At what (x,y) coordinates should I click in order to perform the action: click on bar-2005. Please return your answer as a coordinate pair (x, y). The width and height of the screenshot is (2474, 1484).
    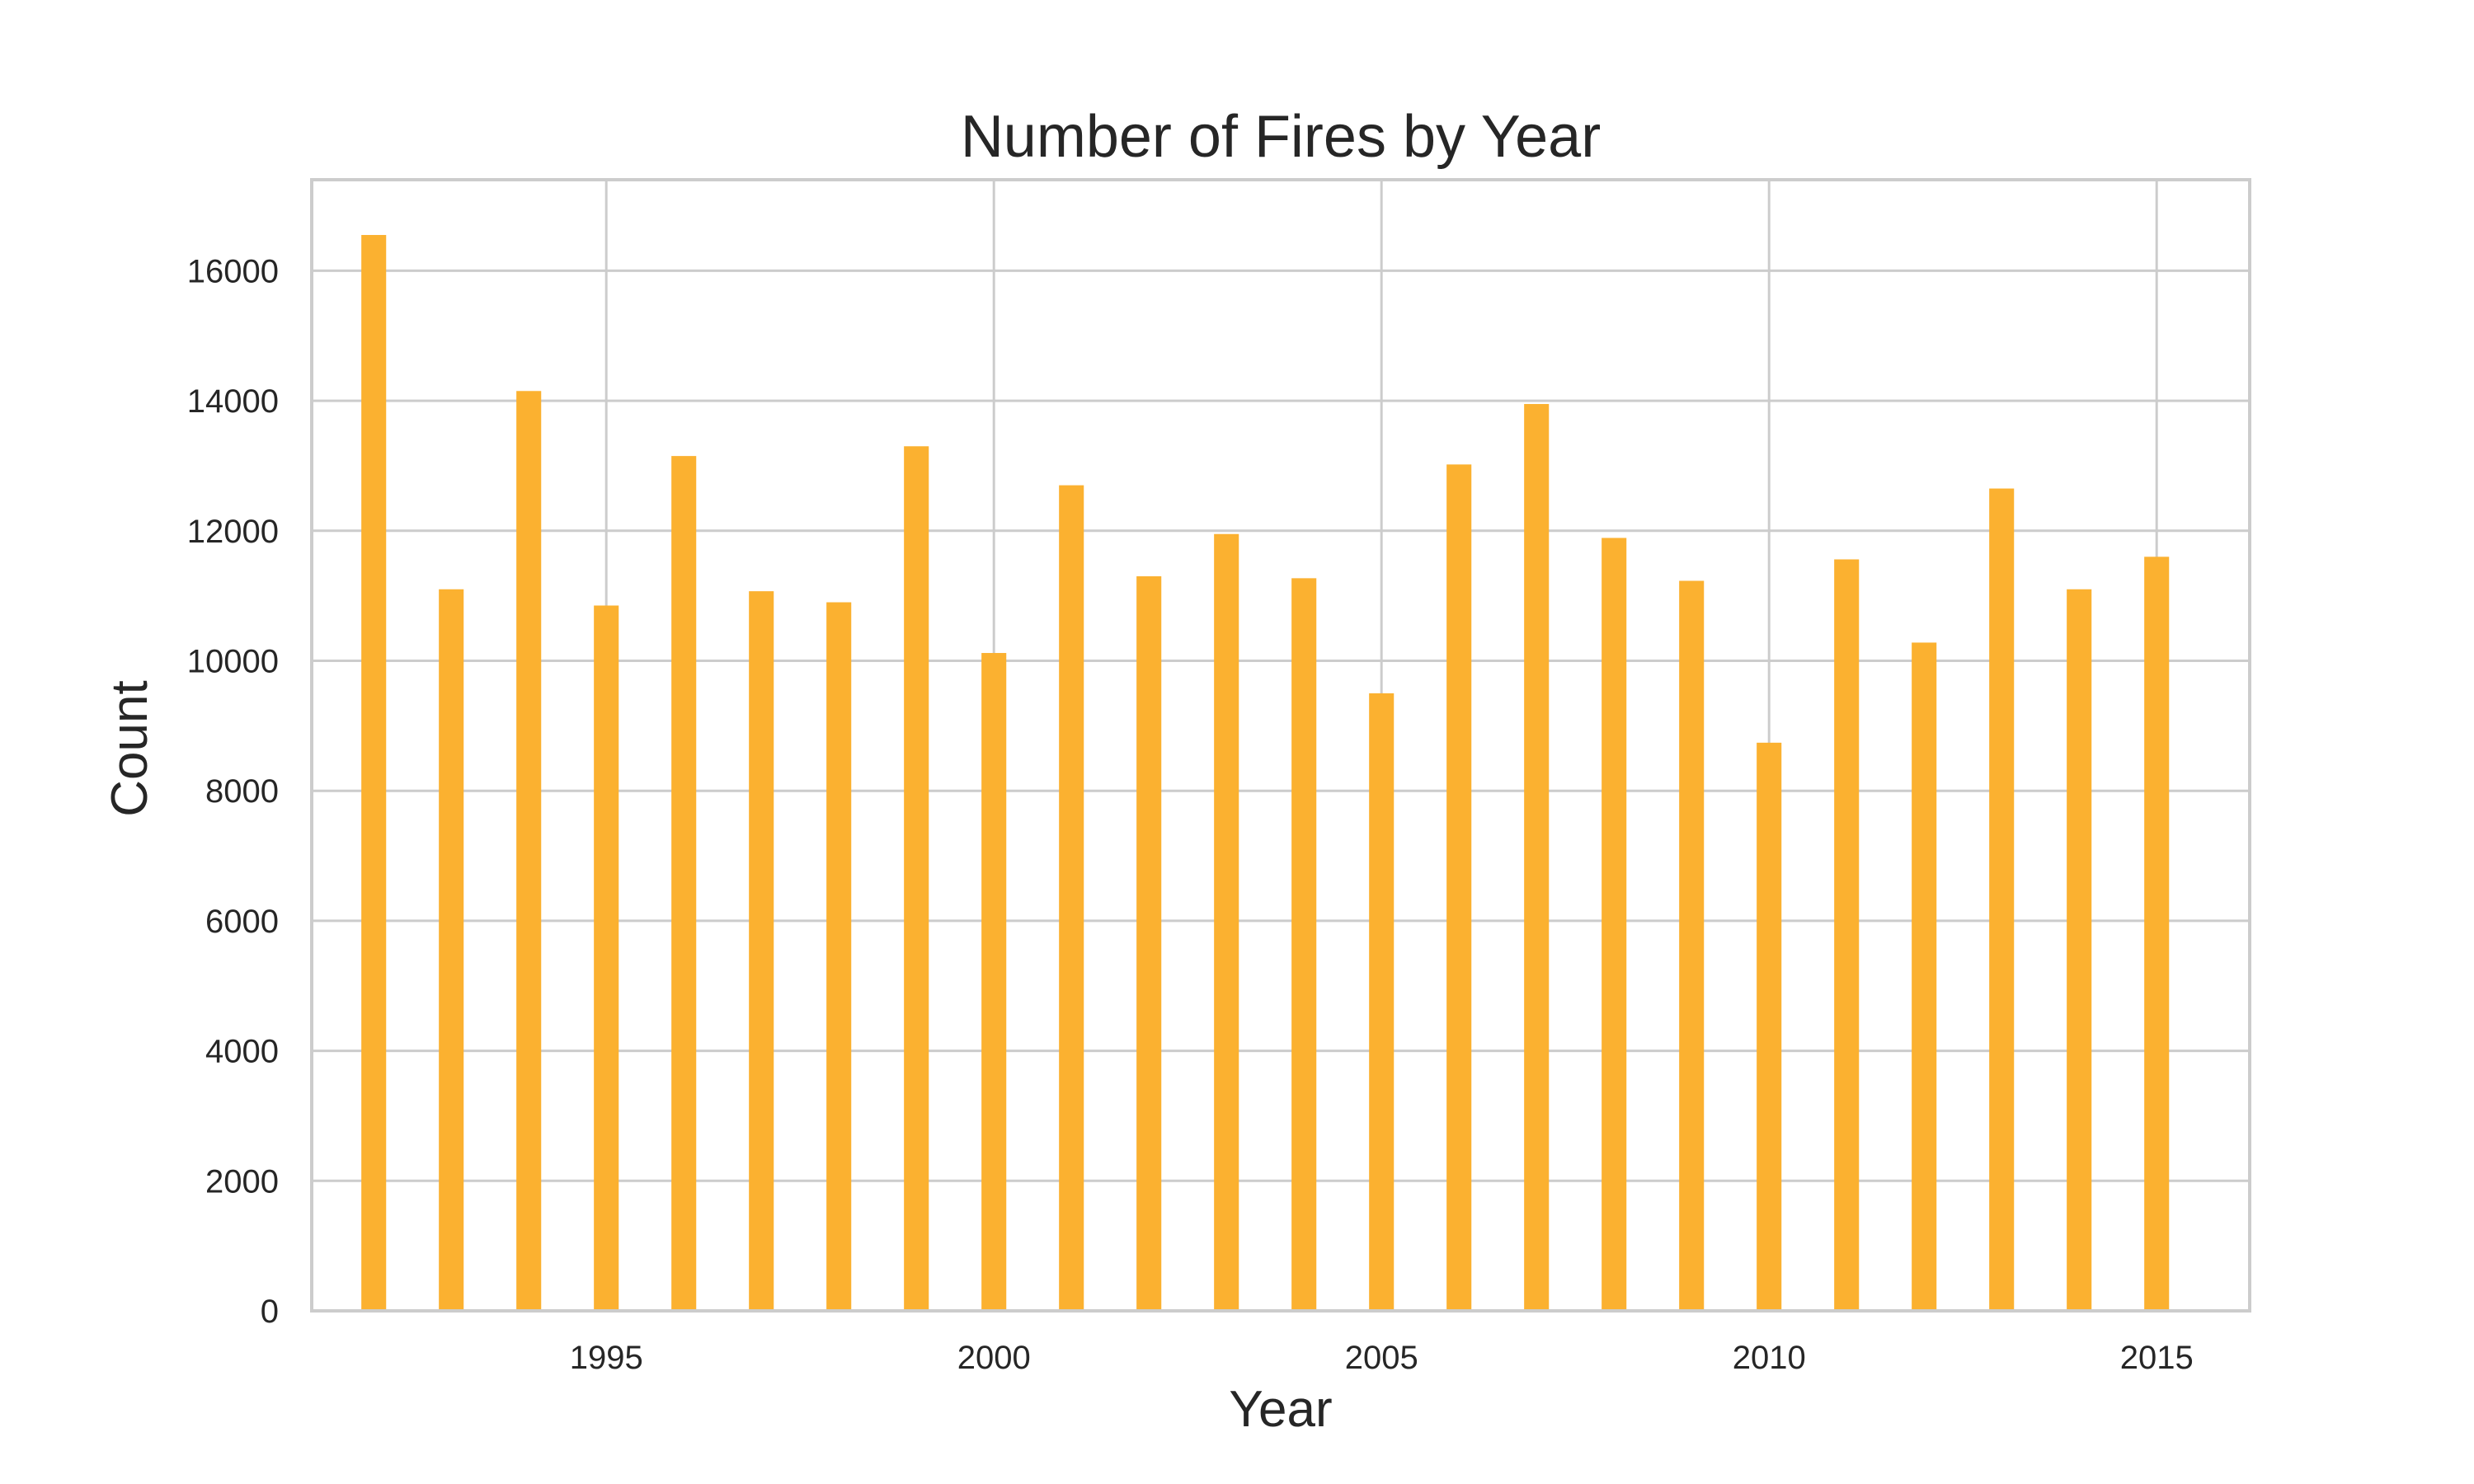
    Looking at the image, I should click on (1382, 1002).